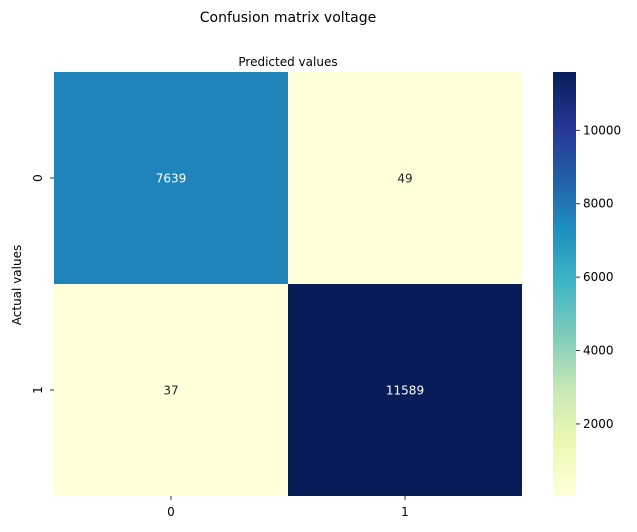  What do you see at coordinates (17, 285) in the screenshot?
I see `y-axis-label: Actual values` at bounding box center [17, 285].